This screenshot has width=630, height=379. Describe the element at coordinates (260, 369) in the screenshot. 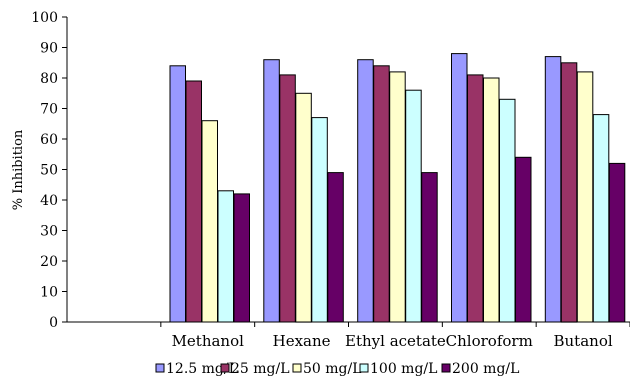

I see `legend-label: 25 mg/L` at that location.